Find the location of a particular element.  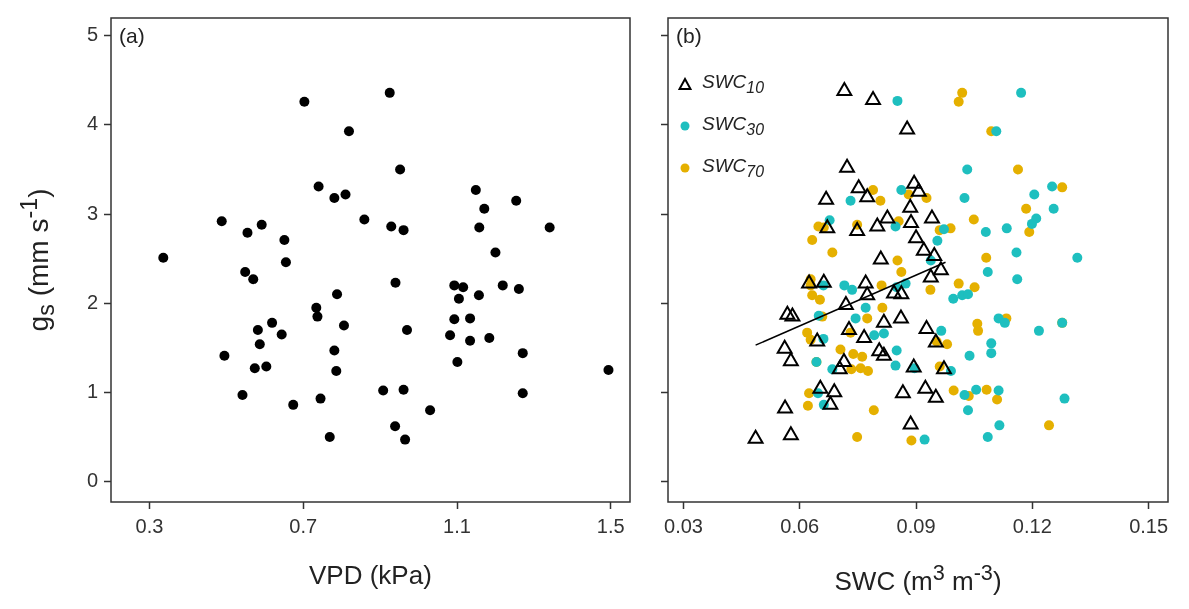

x-tick-label: 0.12 is located at coordinates (1032, 525).